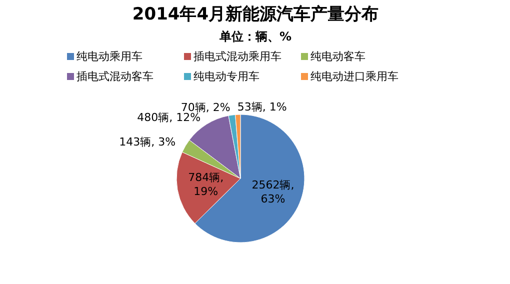 This screenshot has height=284, width=510. I want to click on data-label: 784辆, 19%, so click(206, 184).